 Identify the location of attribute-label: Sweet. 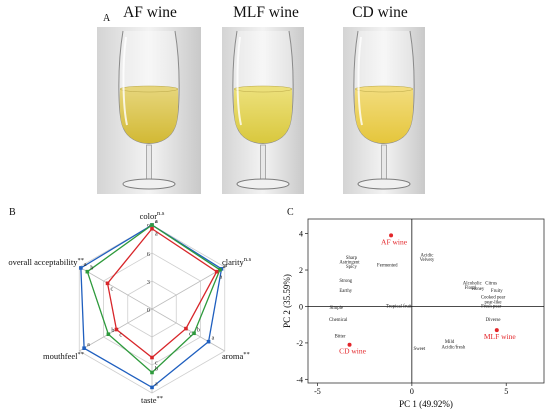
(420, 349).